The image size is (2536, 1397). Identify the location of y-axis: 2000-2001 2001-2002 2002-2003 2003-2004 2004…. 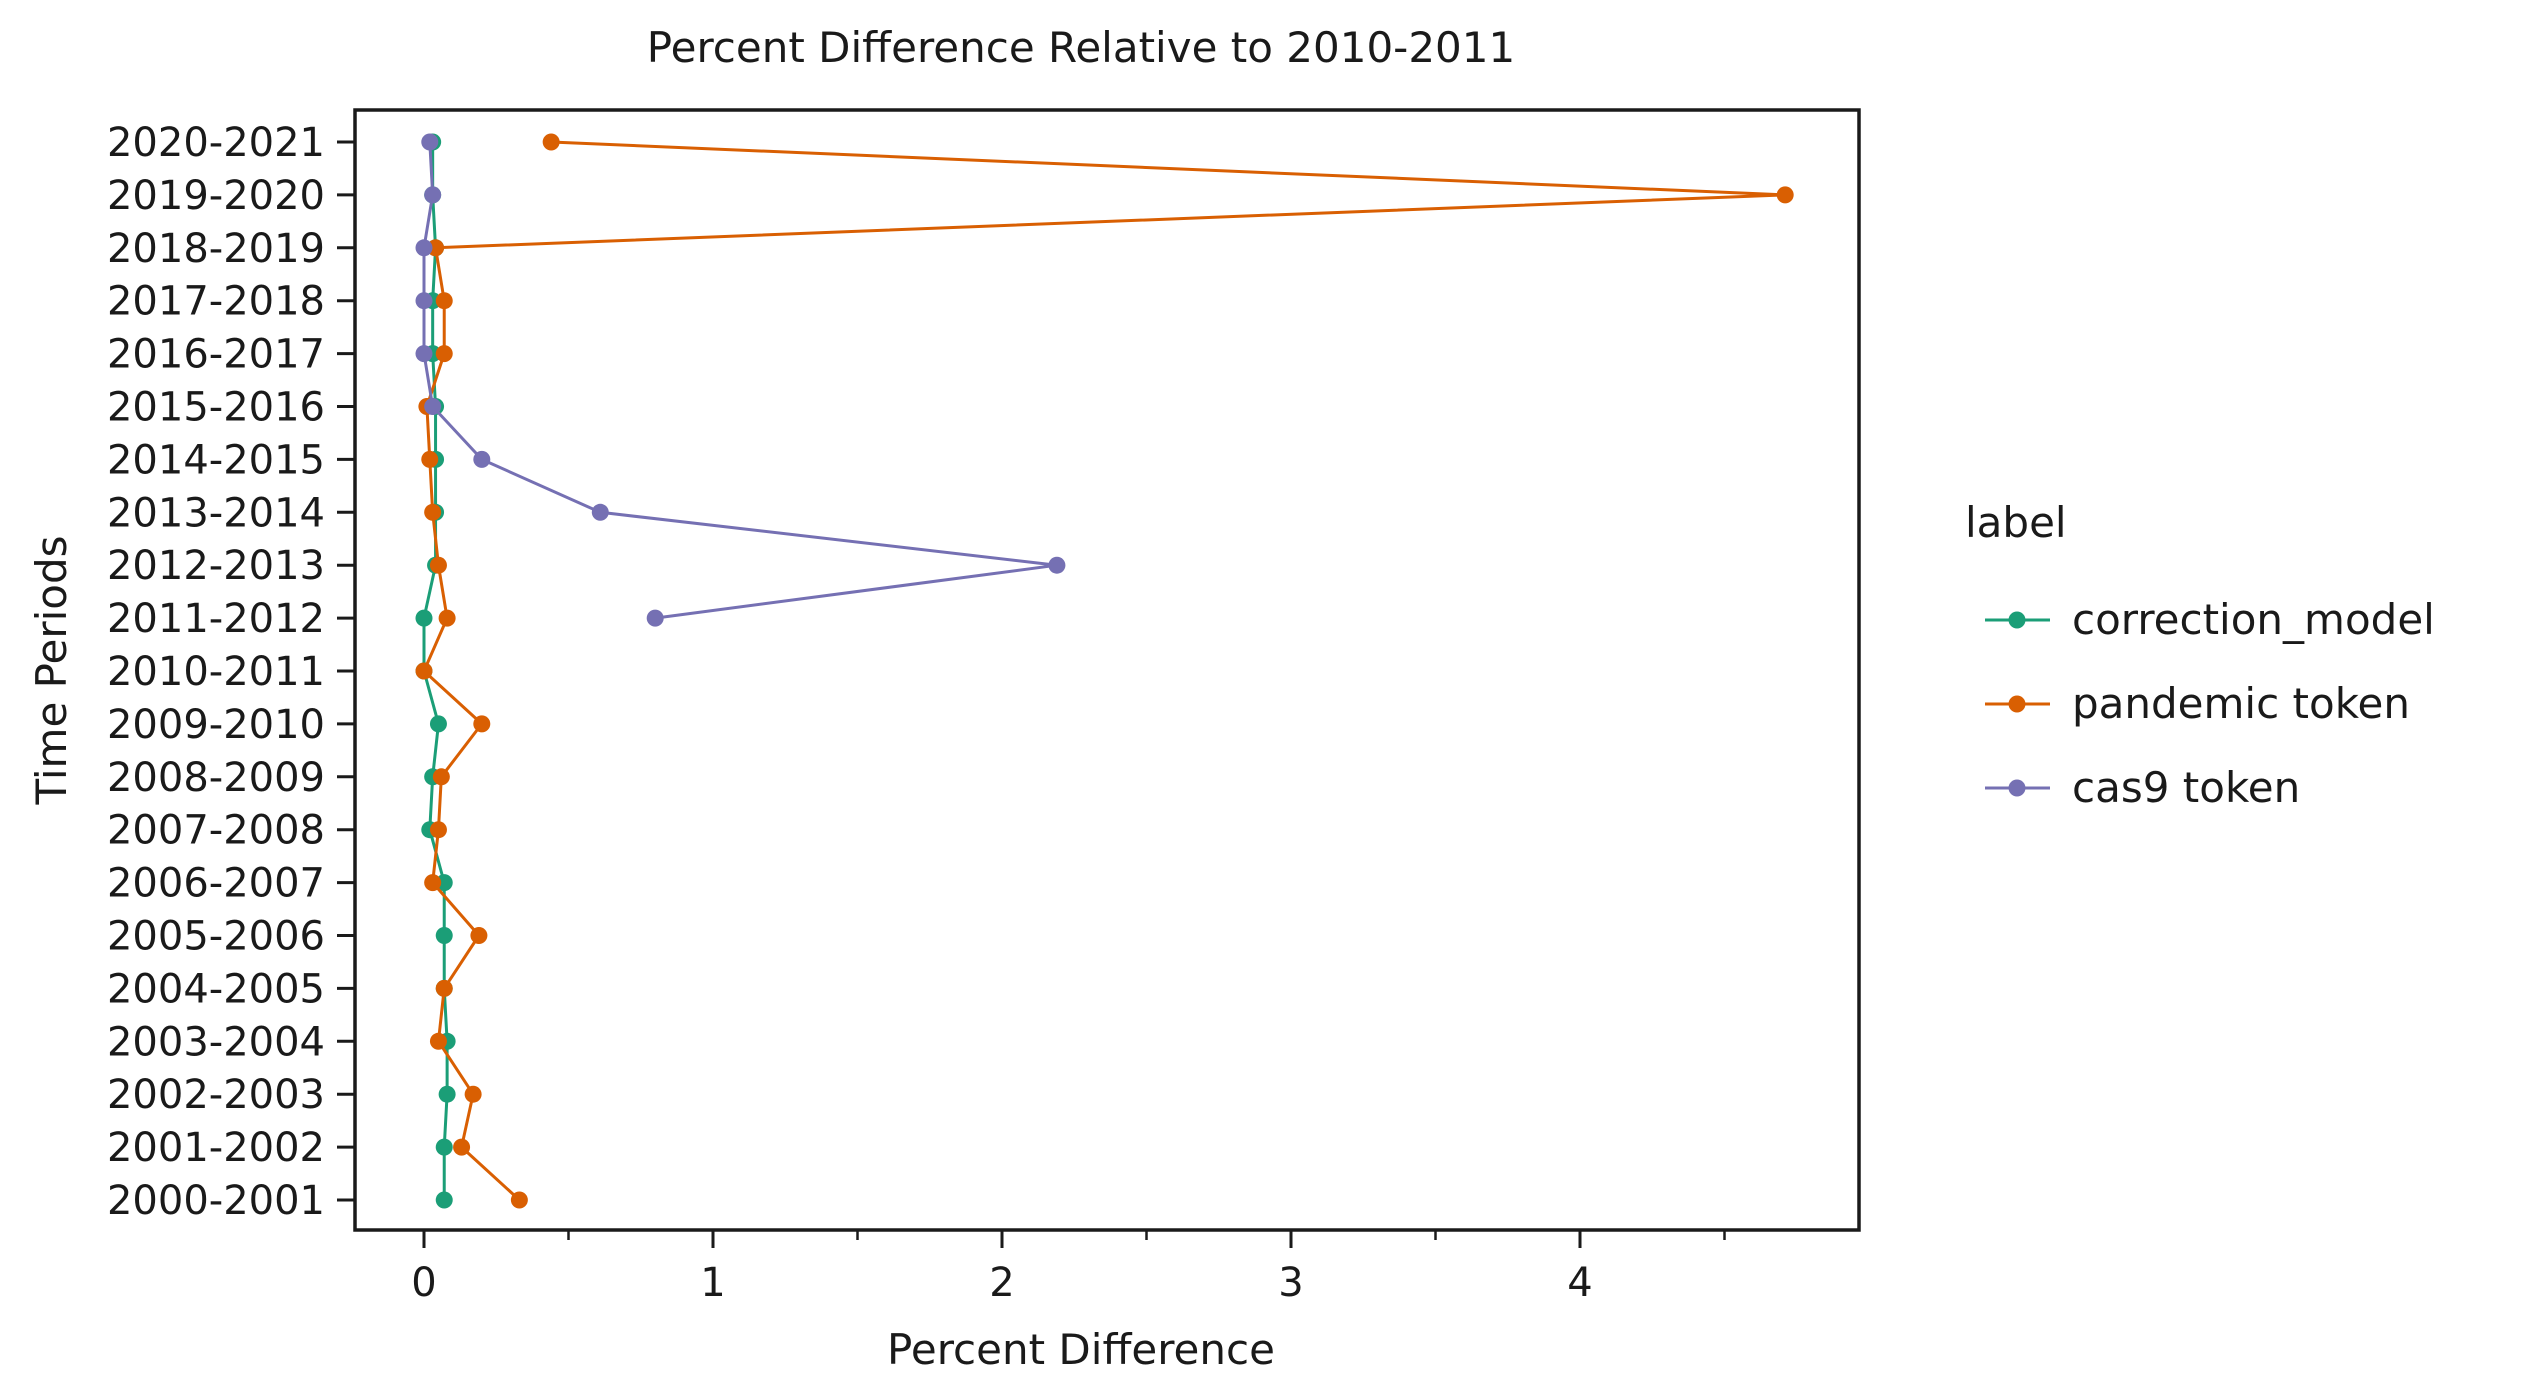
(231, 672).